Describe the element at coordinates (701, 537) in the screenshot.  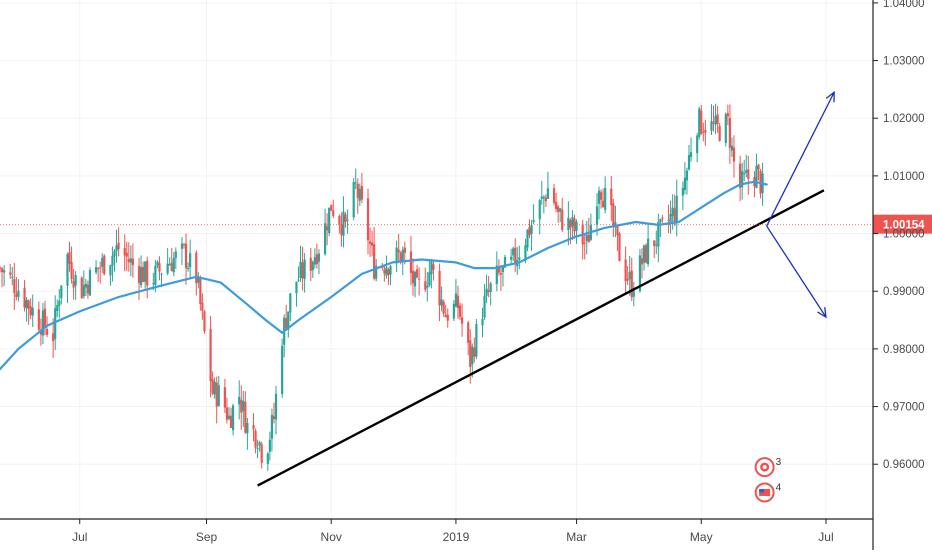
I see `x-tick-label: May` at that location.